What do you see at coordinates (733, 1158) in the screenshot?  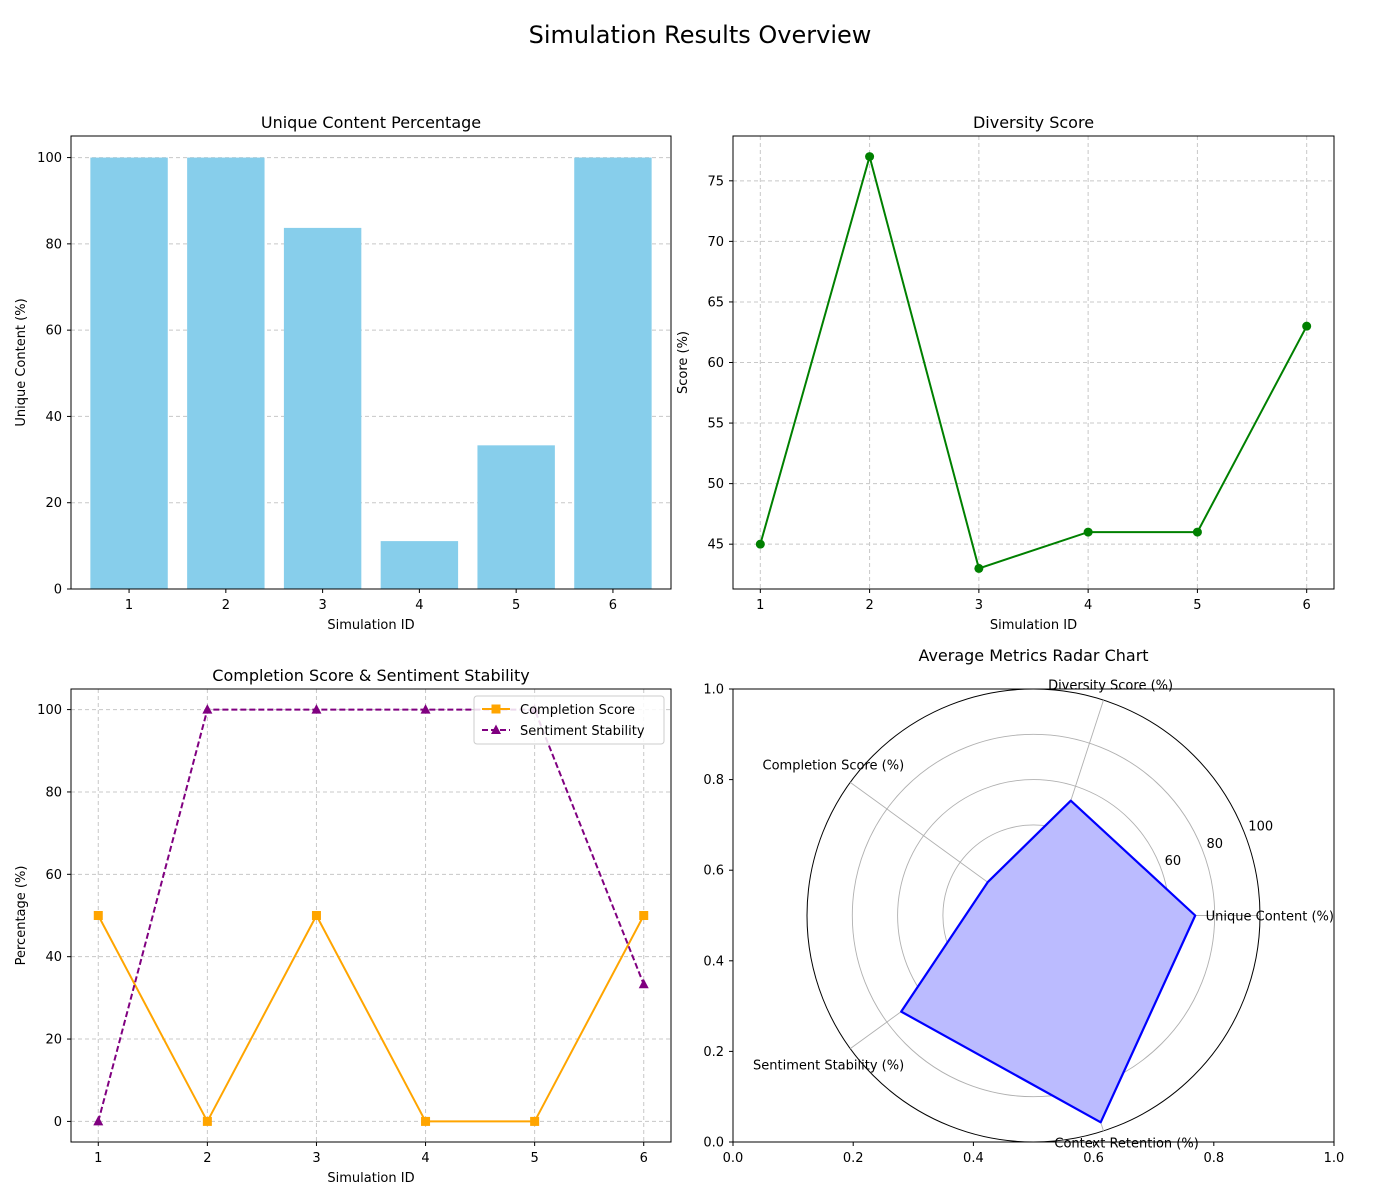 I see `x-tick-label: 0.0` at bounding box center [733, 1158].